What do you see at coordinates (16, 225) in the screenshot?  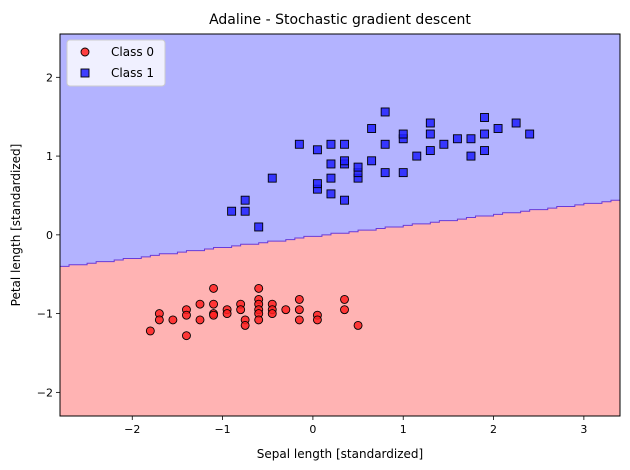 I see `y-axis-label: Petal length [standardized]` at bounding box center [16, 225].